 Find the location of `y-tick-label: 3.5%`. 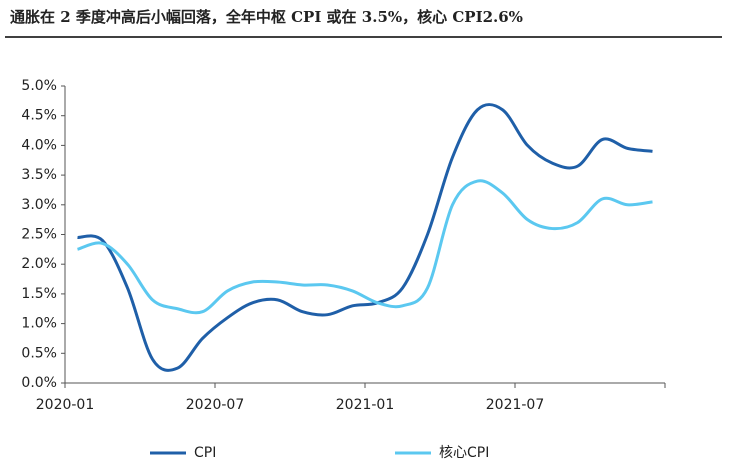

y-tick-label: 3.5% is located at coordinates (39, 175).